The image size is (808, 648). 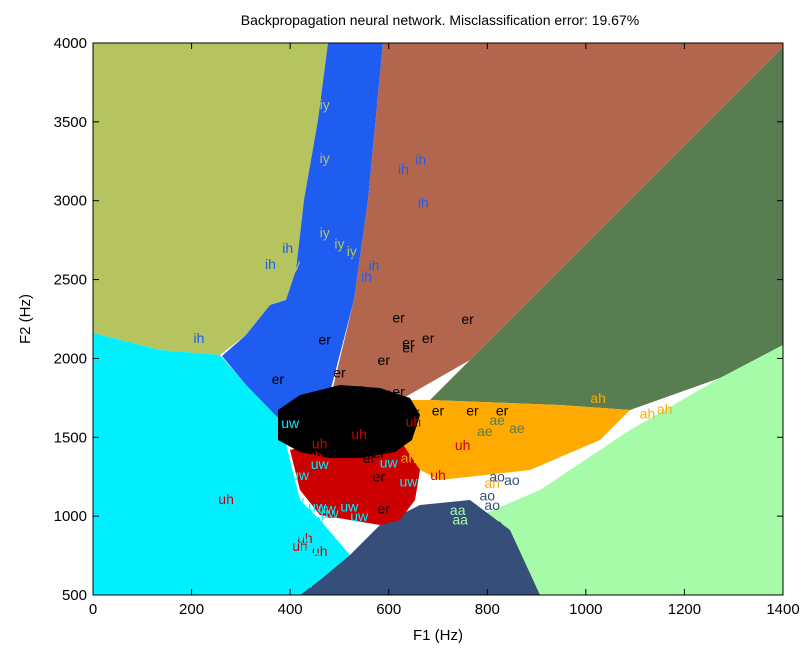 What do you see at coordinates (221, 464) in the screenshot?
I see `region-cyan` at bounding box center [221, 464].